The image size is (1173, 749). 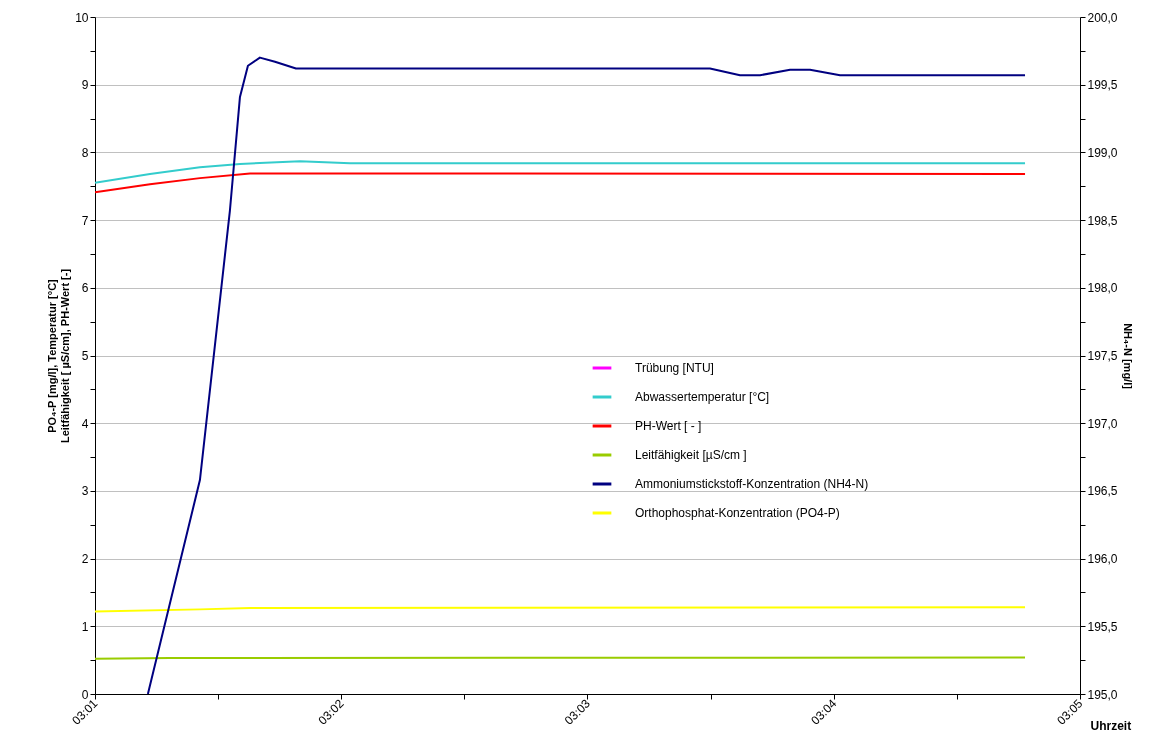 I want to click on y2-tick-label: 195,5, so click(x=1102, y=626).